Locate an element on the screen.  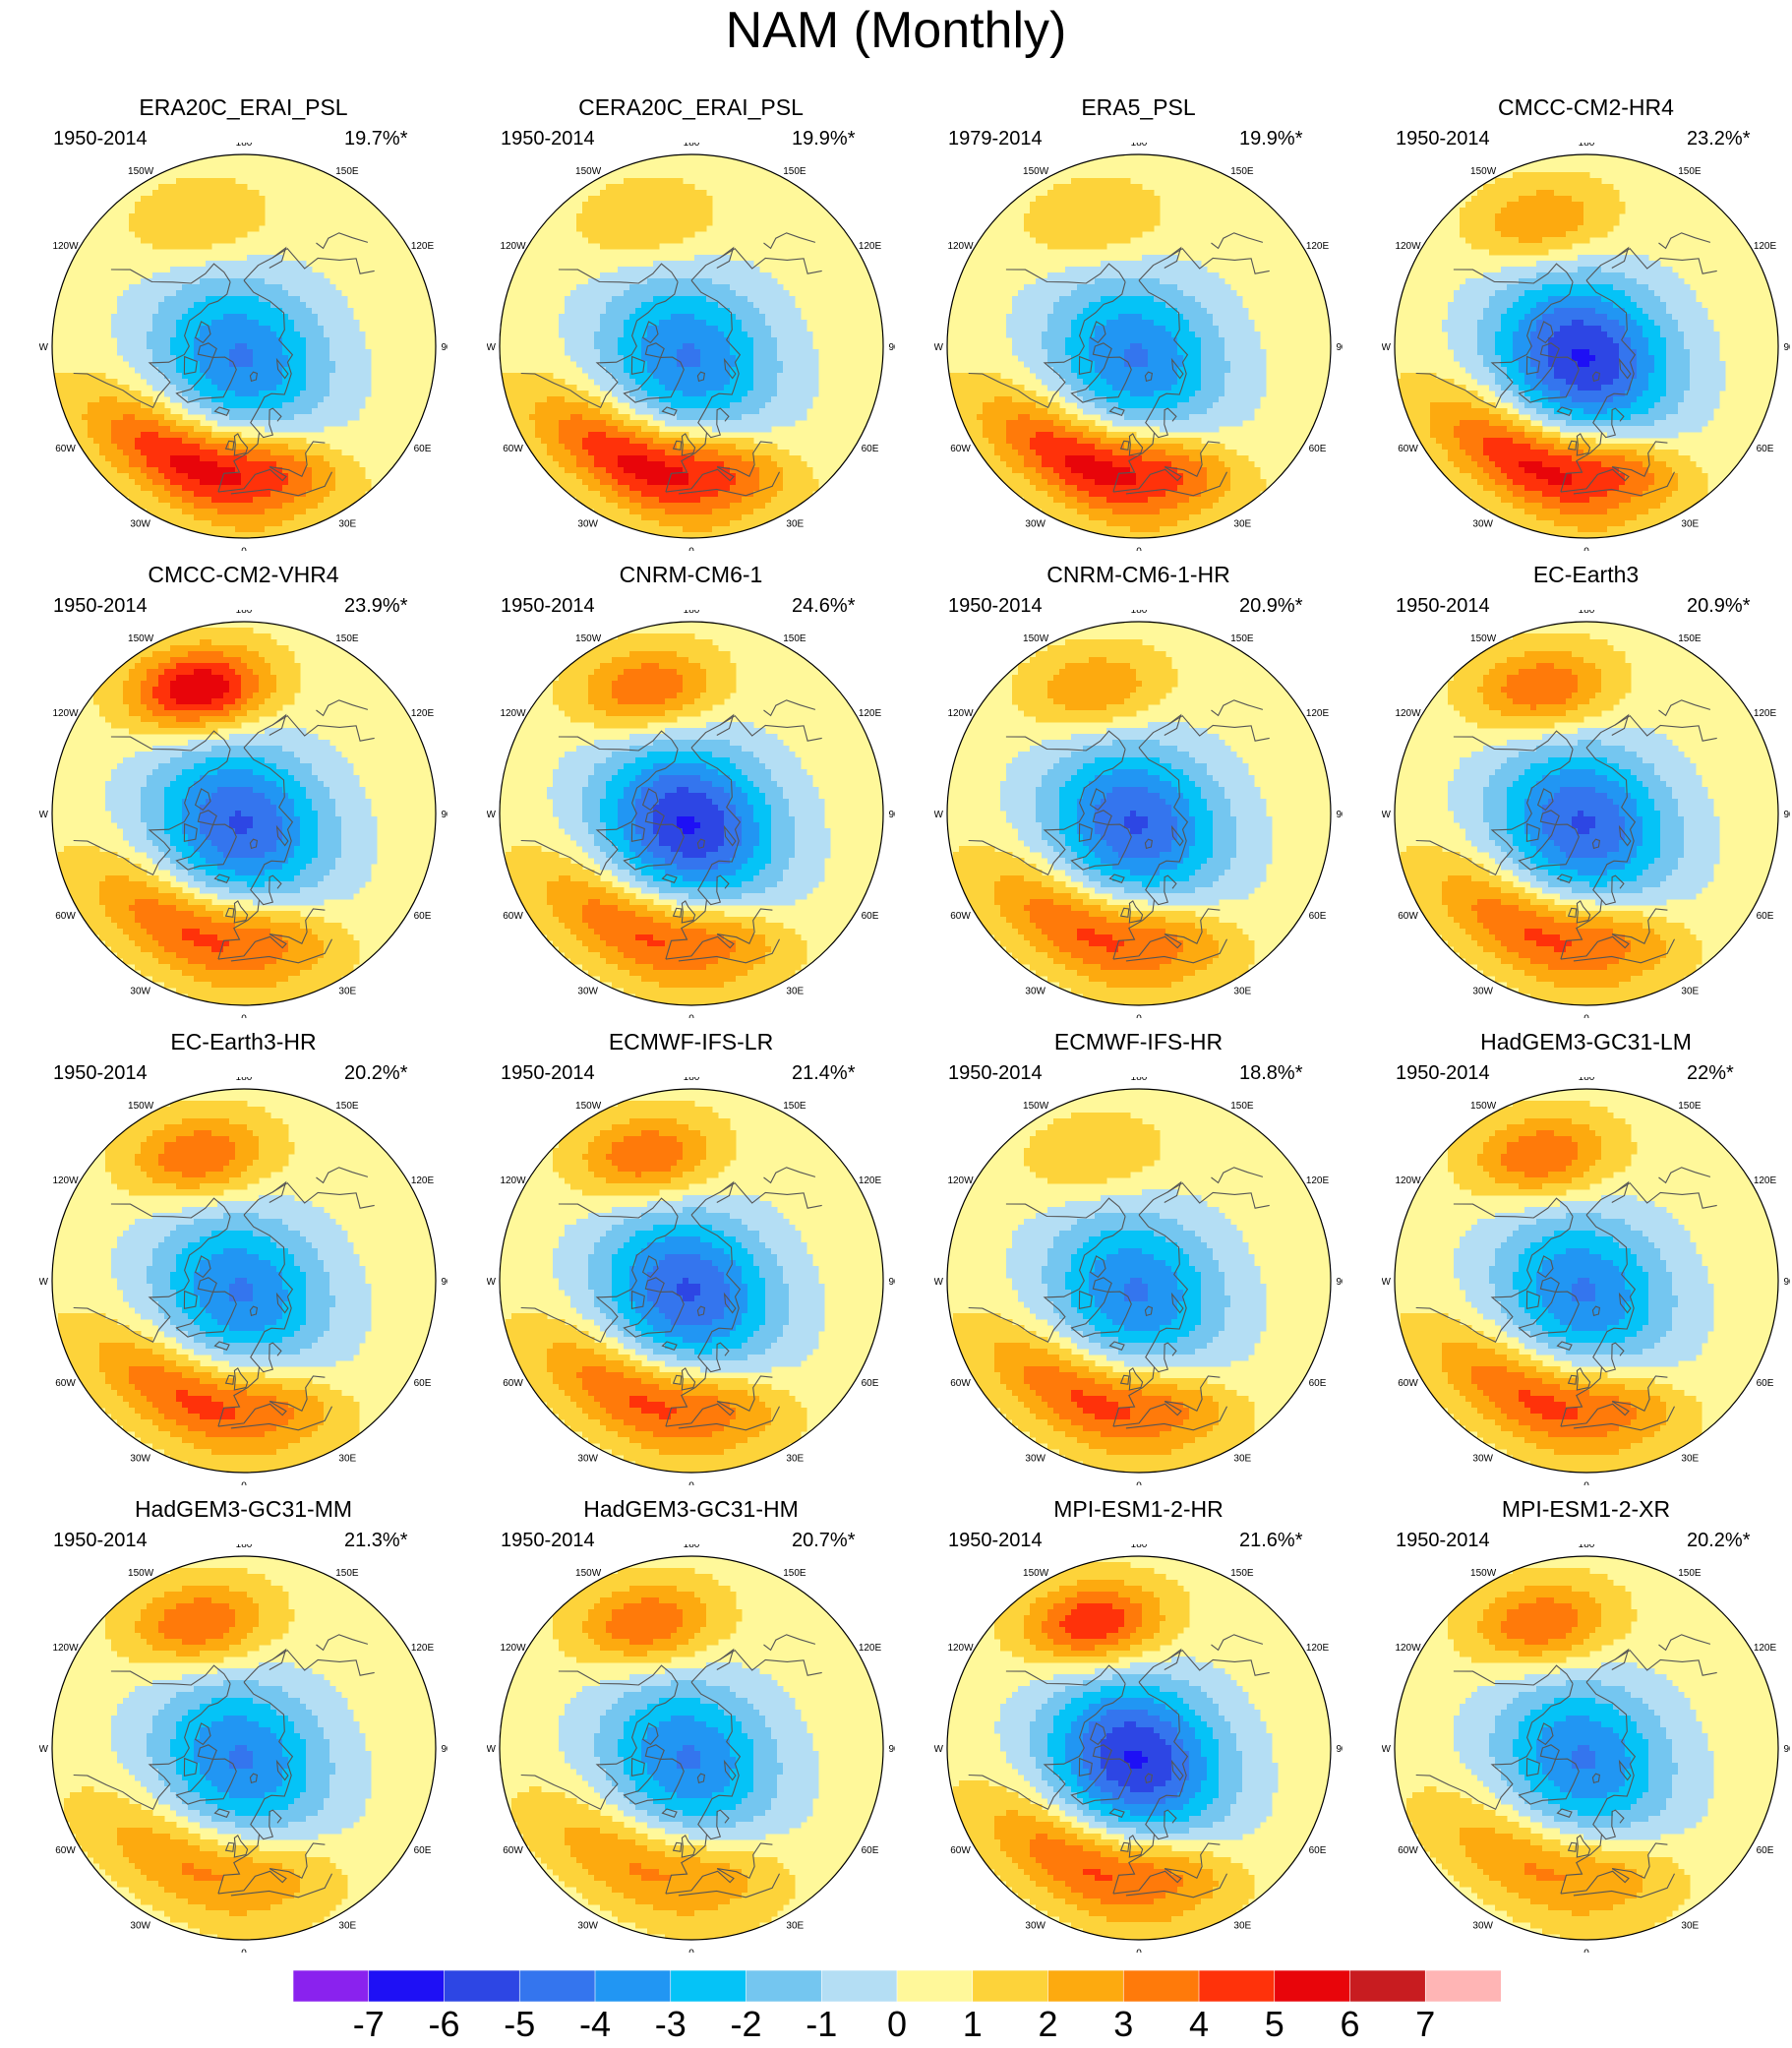
panel-explained-variance: 20.9%* is located at coordinates (1271, 606).